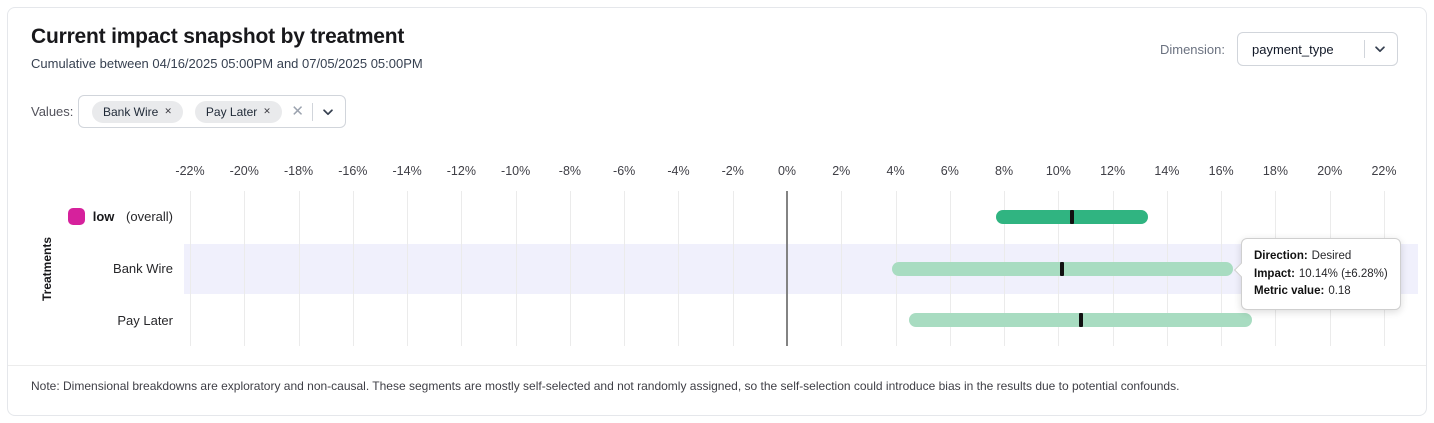  Describe the element at coordinates (131, 111) in the screenshot. I see `chip-label: Bank Wire` at that location.